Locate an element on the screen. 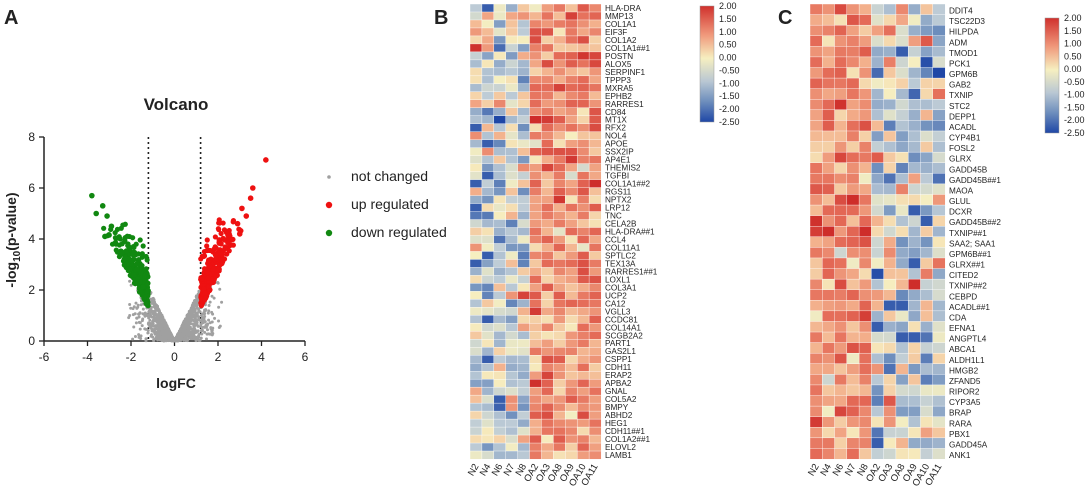 The width and height of the screenshot is (1086, 490). gene-label: BMPY is located at coordinates (617, 407).